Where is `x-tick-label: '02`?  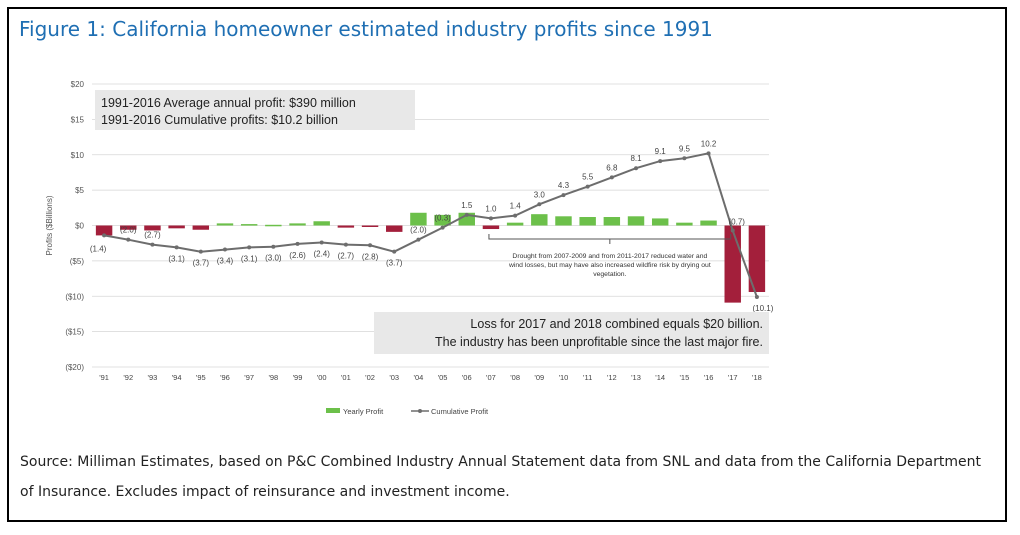 x-tick-label: '02 is located at coordinates (370, 377).